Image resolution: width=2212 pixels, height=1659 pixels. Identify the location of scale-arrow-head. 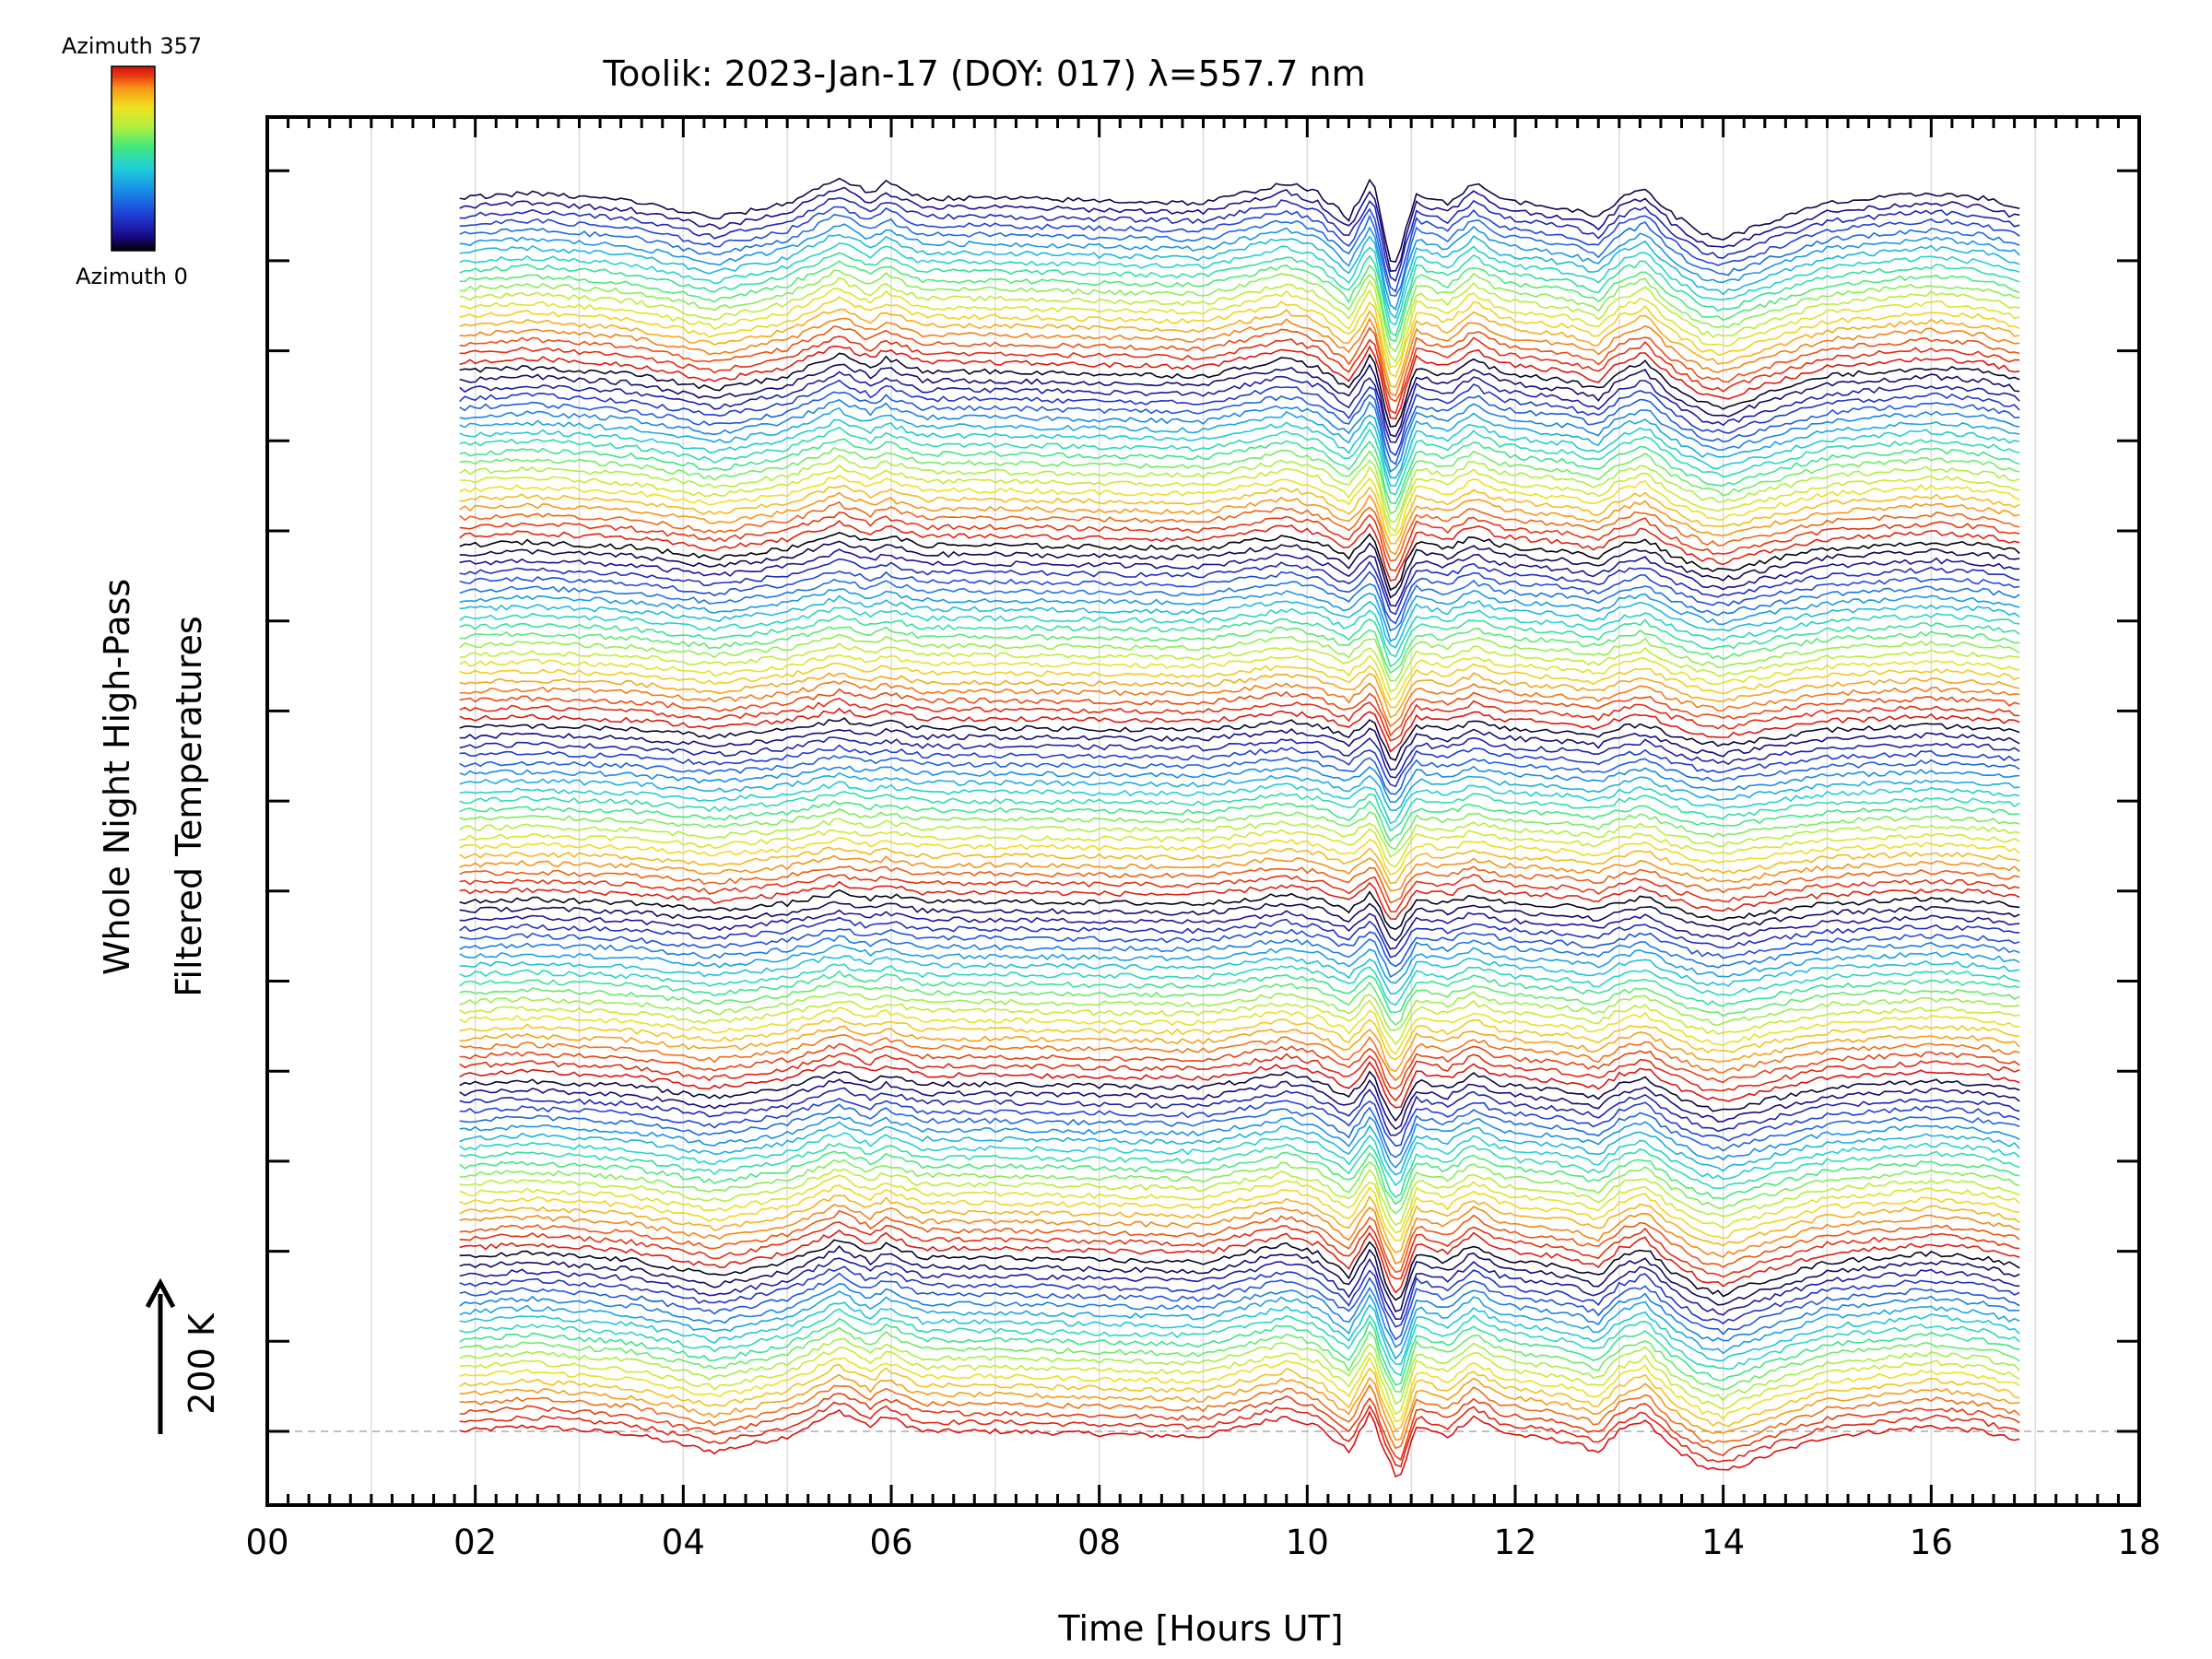
(160, 1293).